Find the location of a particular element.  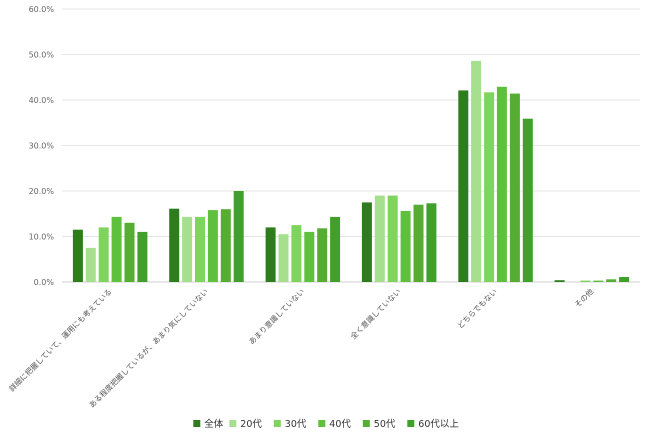

legend-label: 20代 is located at coordinates (251, 424).